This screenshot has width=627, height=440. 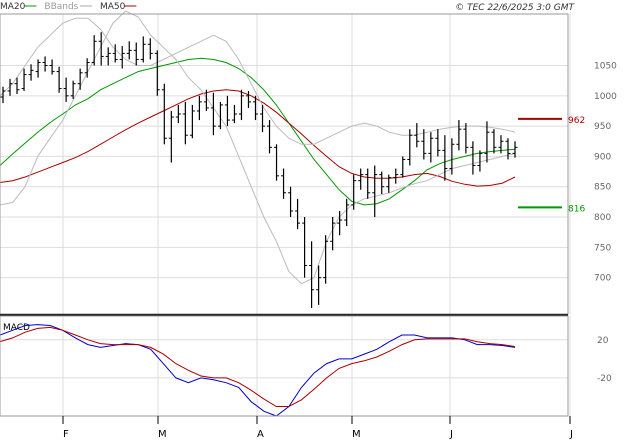 What do you see at coordinates (576, 121) in the screenshot?
I see `level-marker-label-0: 962` at bounding box center [576, 121].